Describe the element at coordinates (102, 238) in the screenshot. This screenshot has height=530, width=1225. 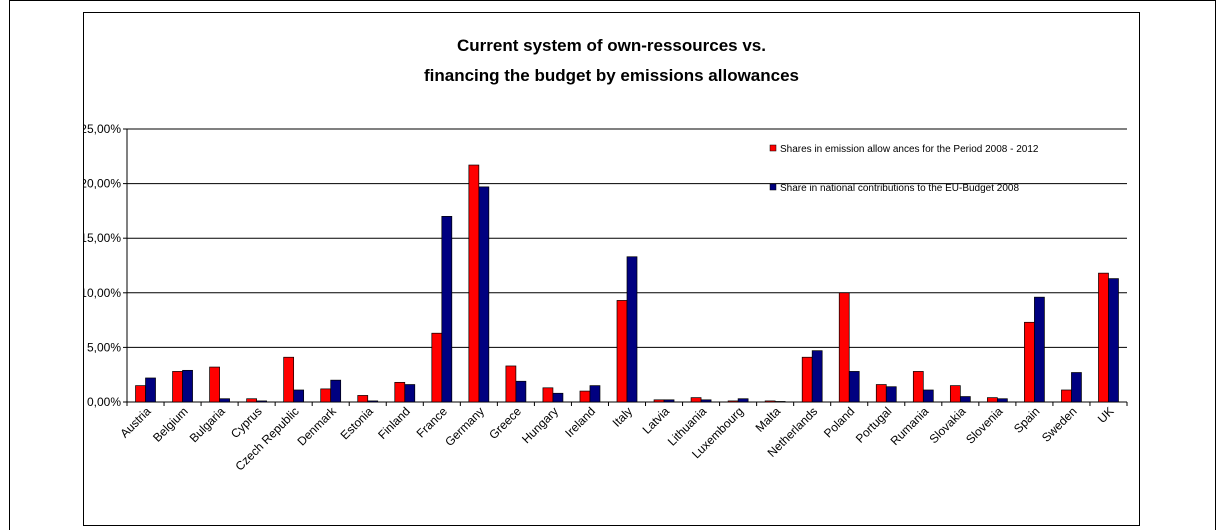
I see `y-tick-label: 15,00%` at that location.